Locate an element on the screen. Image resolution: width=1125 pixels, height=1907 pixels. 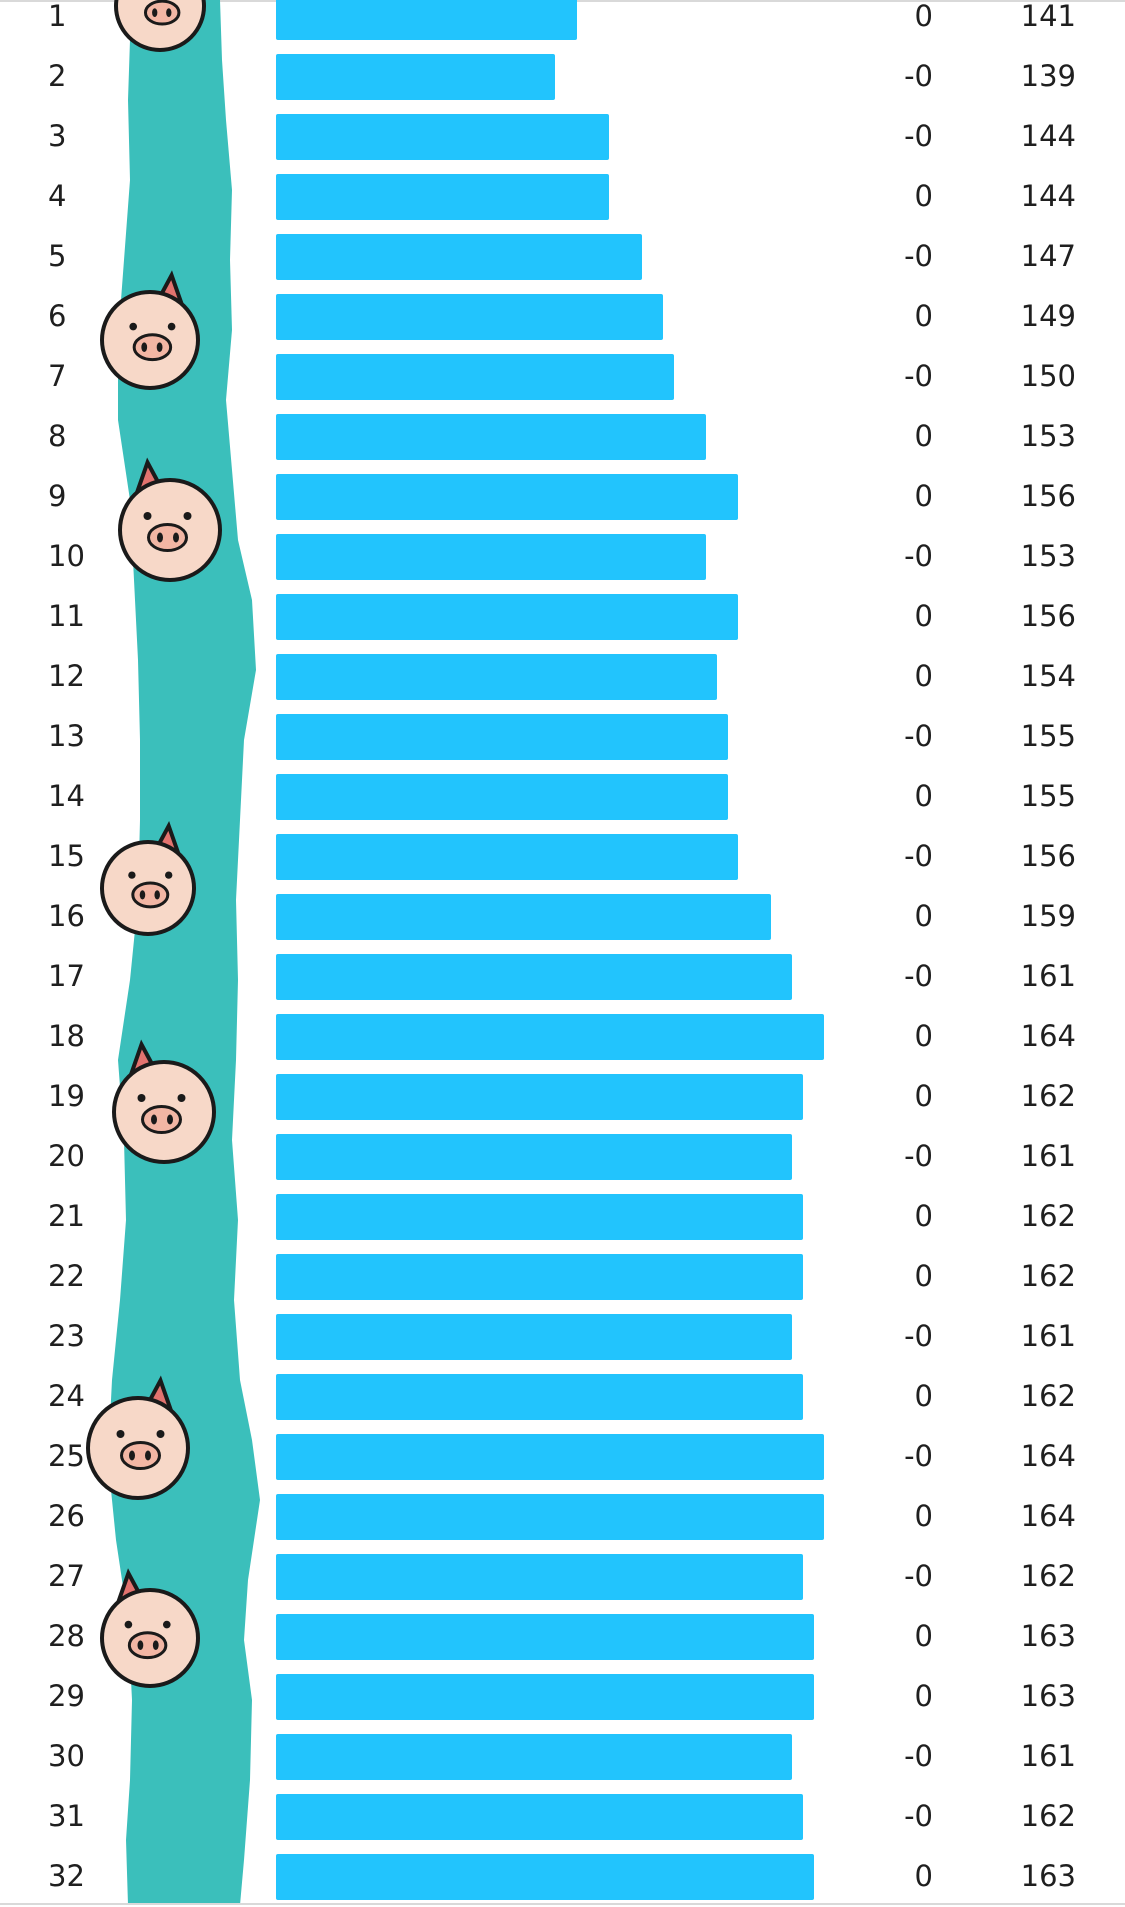
category-label: 29 is located at coordinates (66, 1696).